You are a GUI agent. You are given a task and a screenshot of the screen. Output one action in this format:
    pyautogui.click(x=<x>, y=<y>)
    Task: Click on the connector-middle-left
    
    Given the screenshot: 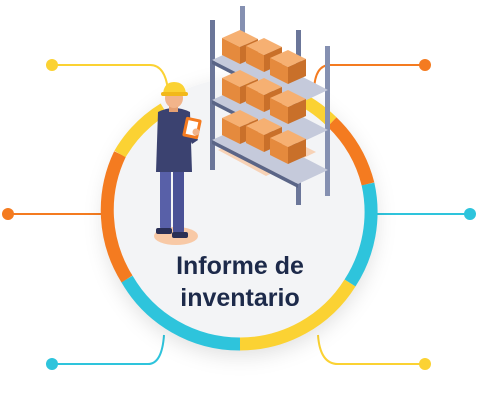 What is the action you would take?
    pyautogui.click(x=56, y=214)
    